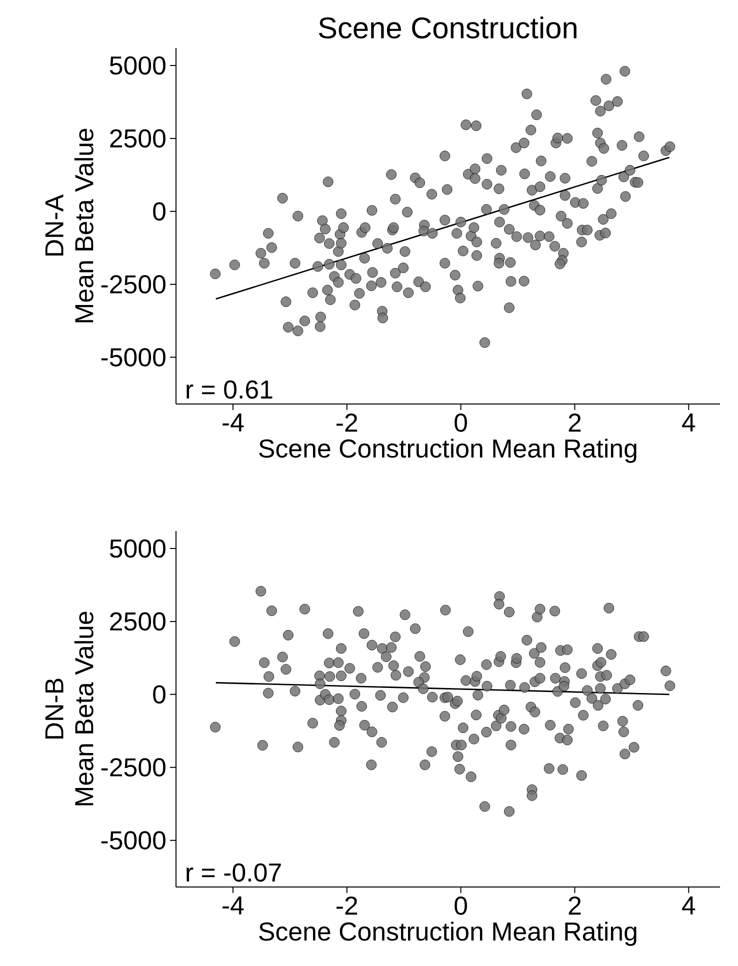 The image size is (738, 966). Describe the element at coordinates (229, 389) in the screenshot. I see `annotation: r = 0.61` at that location.